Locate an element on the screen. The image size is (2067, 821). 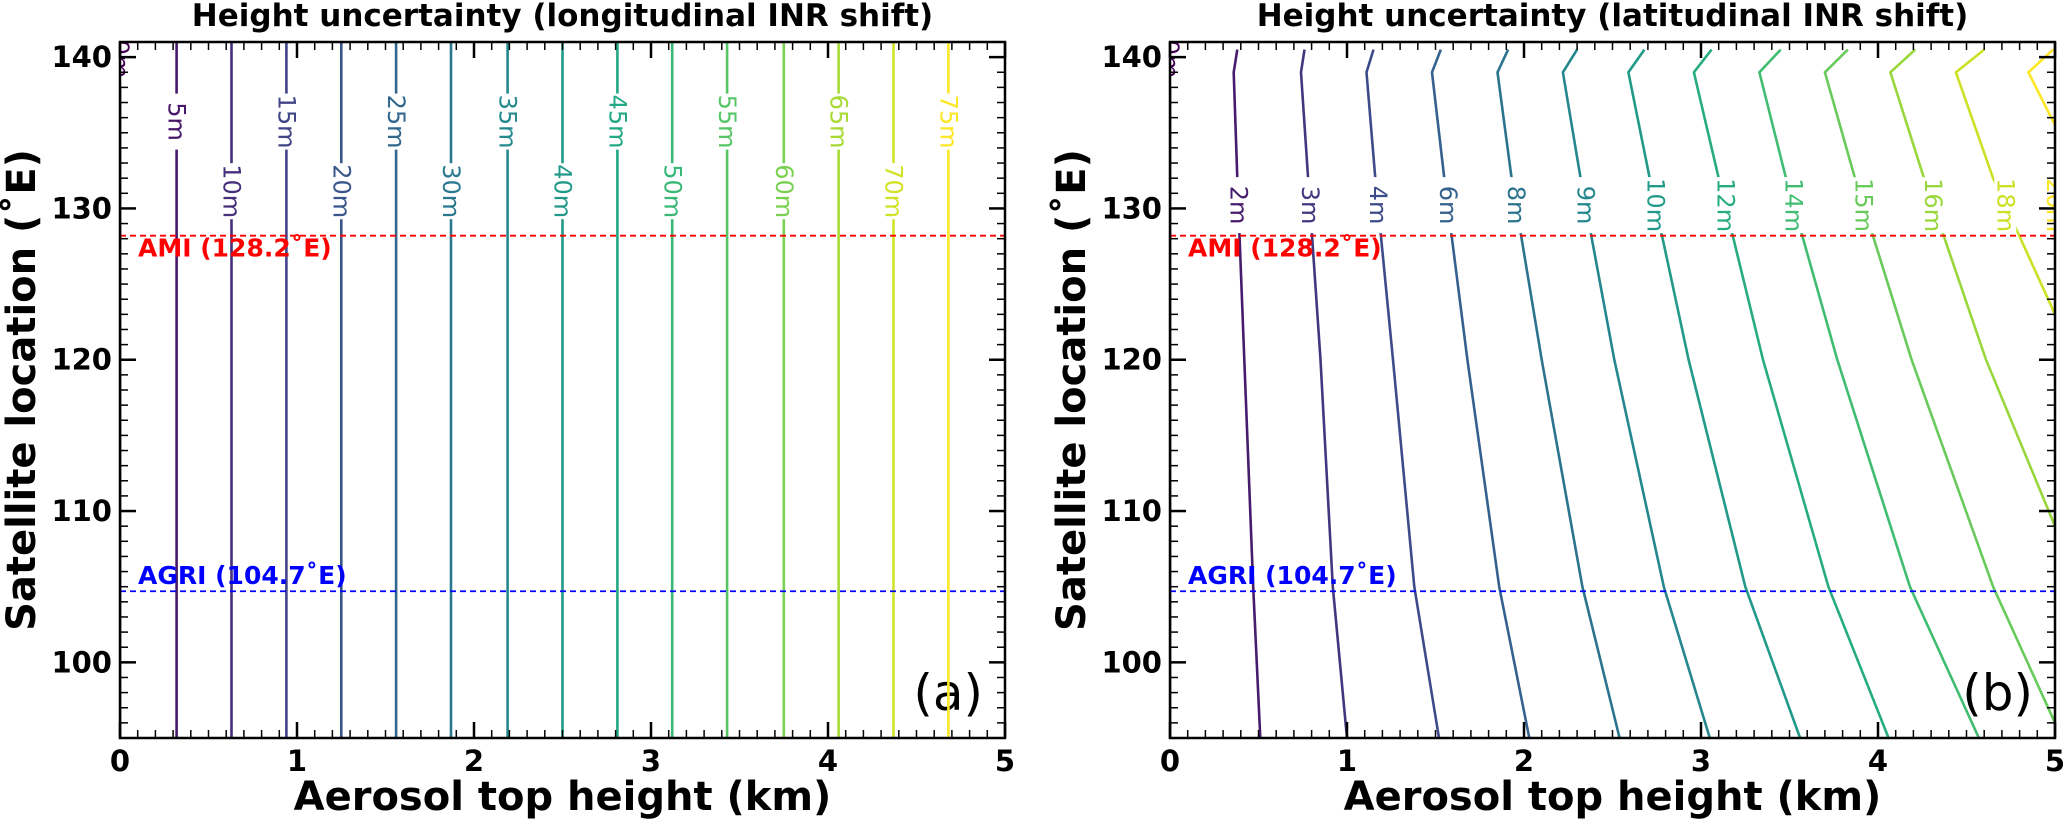
contour-label: 8m is located at coordinates (1516, 205).